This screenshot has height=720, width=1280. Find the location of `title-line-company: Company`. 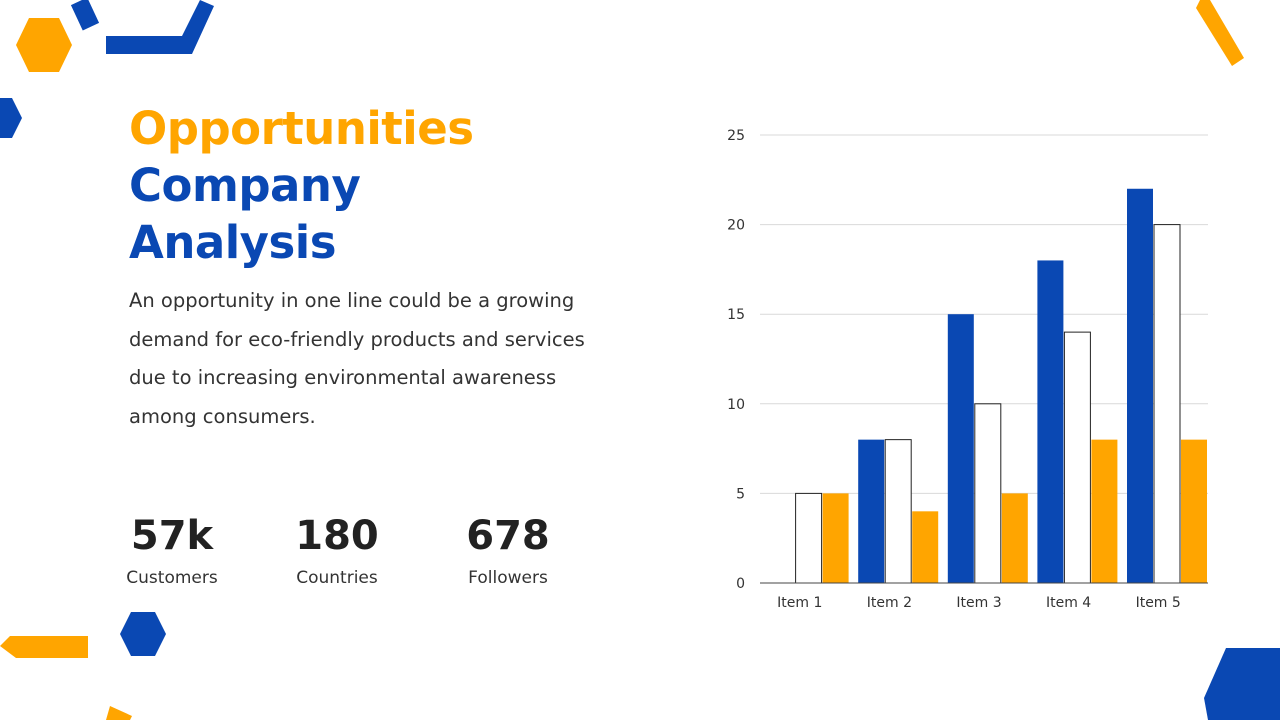

title-line-company: Company is located at coordinates (245, 185).